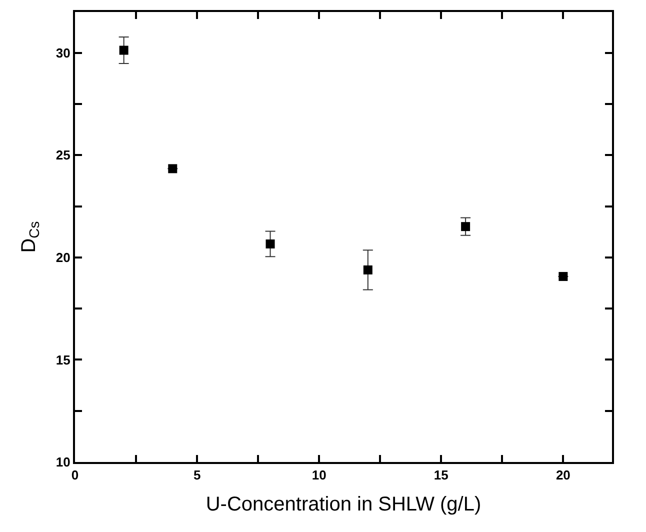 The width and height of the screenshot is (646, 532). Describe the element at coordinates (63, 257) in the screenshot. I see `y-tick-label: 20` at that location.